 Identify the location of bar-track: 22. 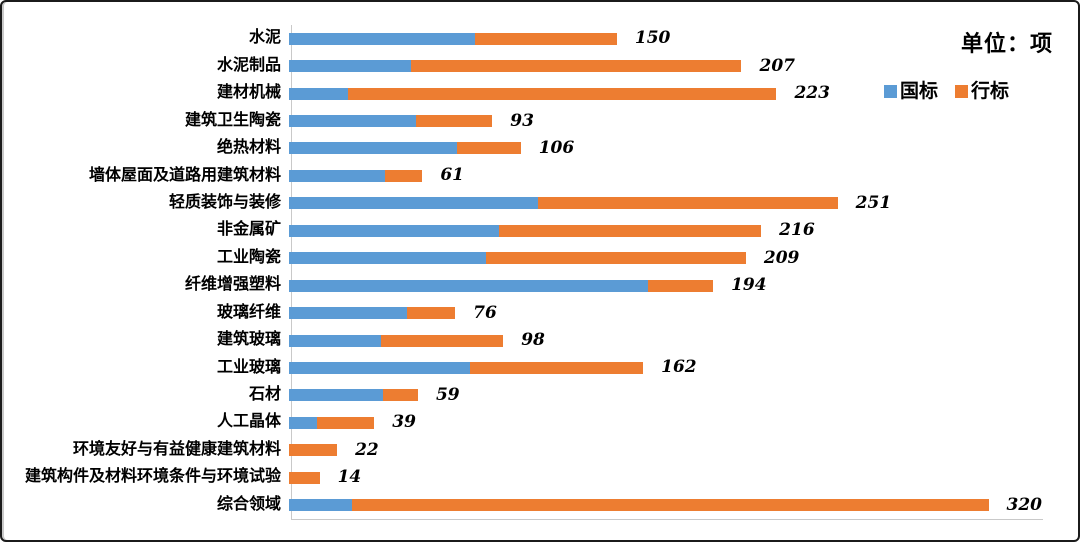
(334, 449).